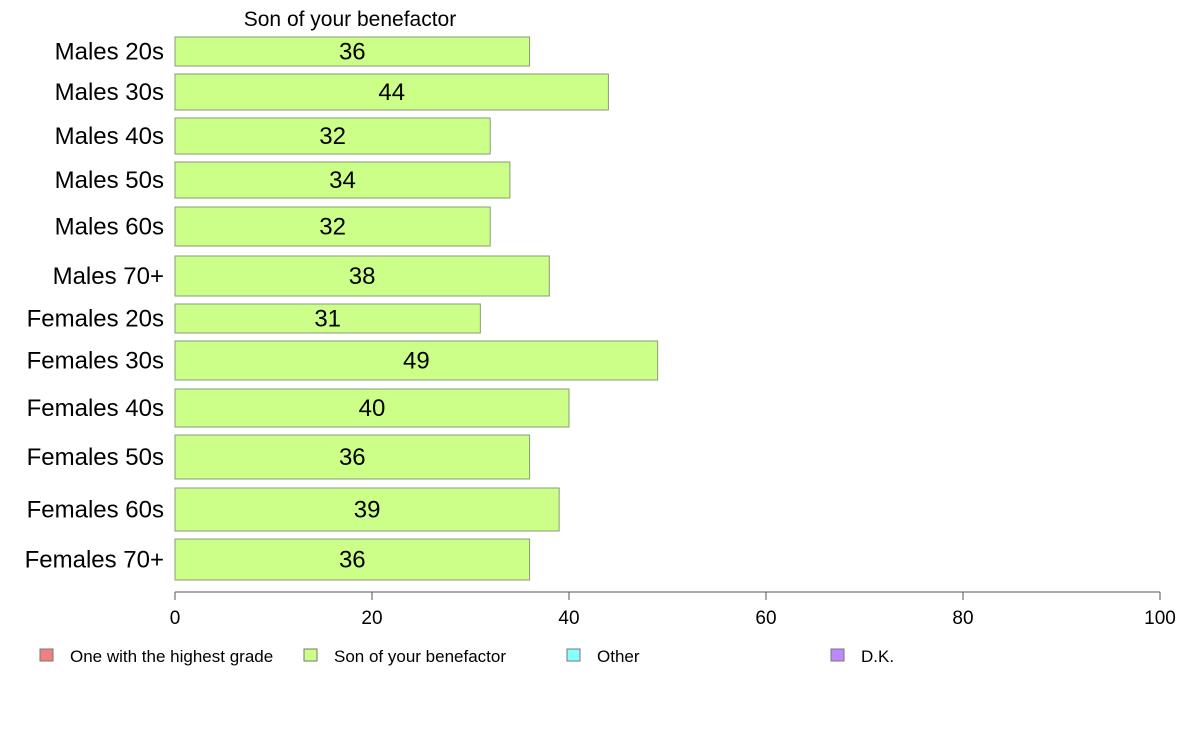 This screenshot has width=1188, height=736. I want to click on legend-label: D.K., so click(877, 656).